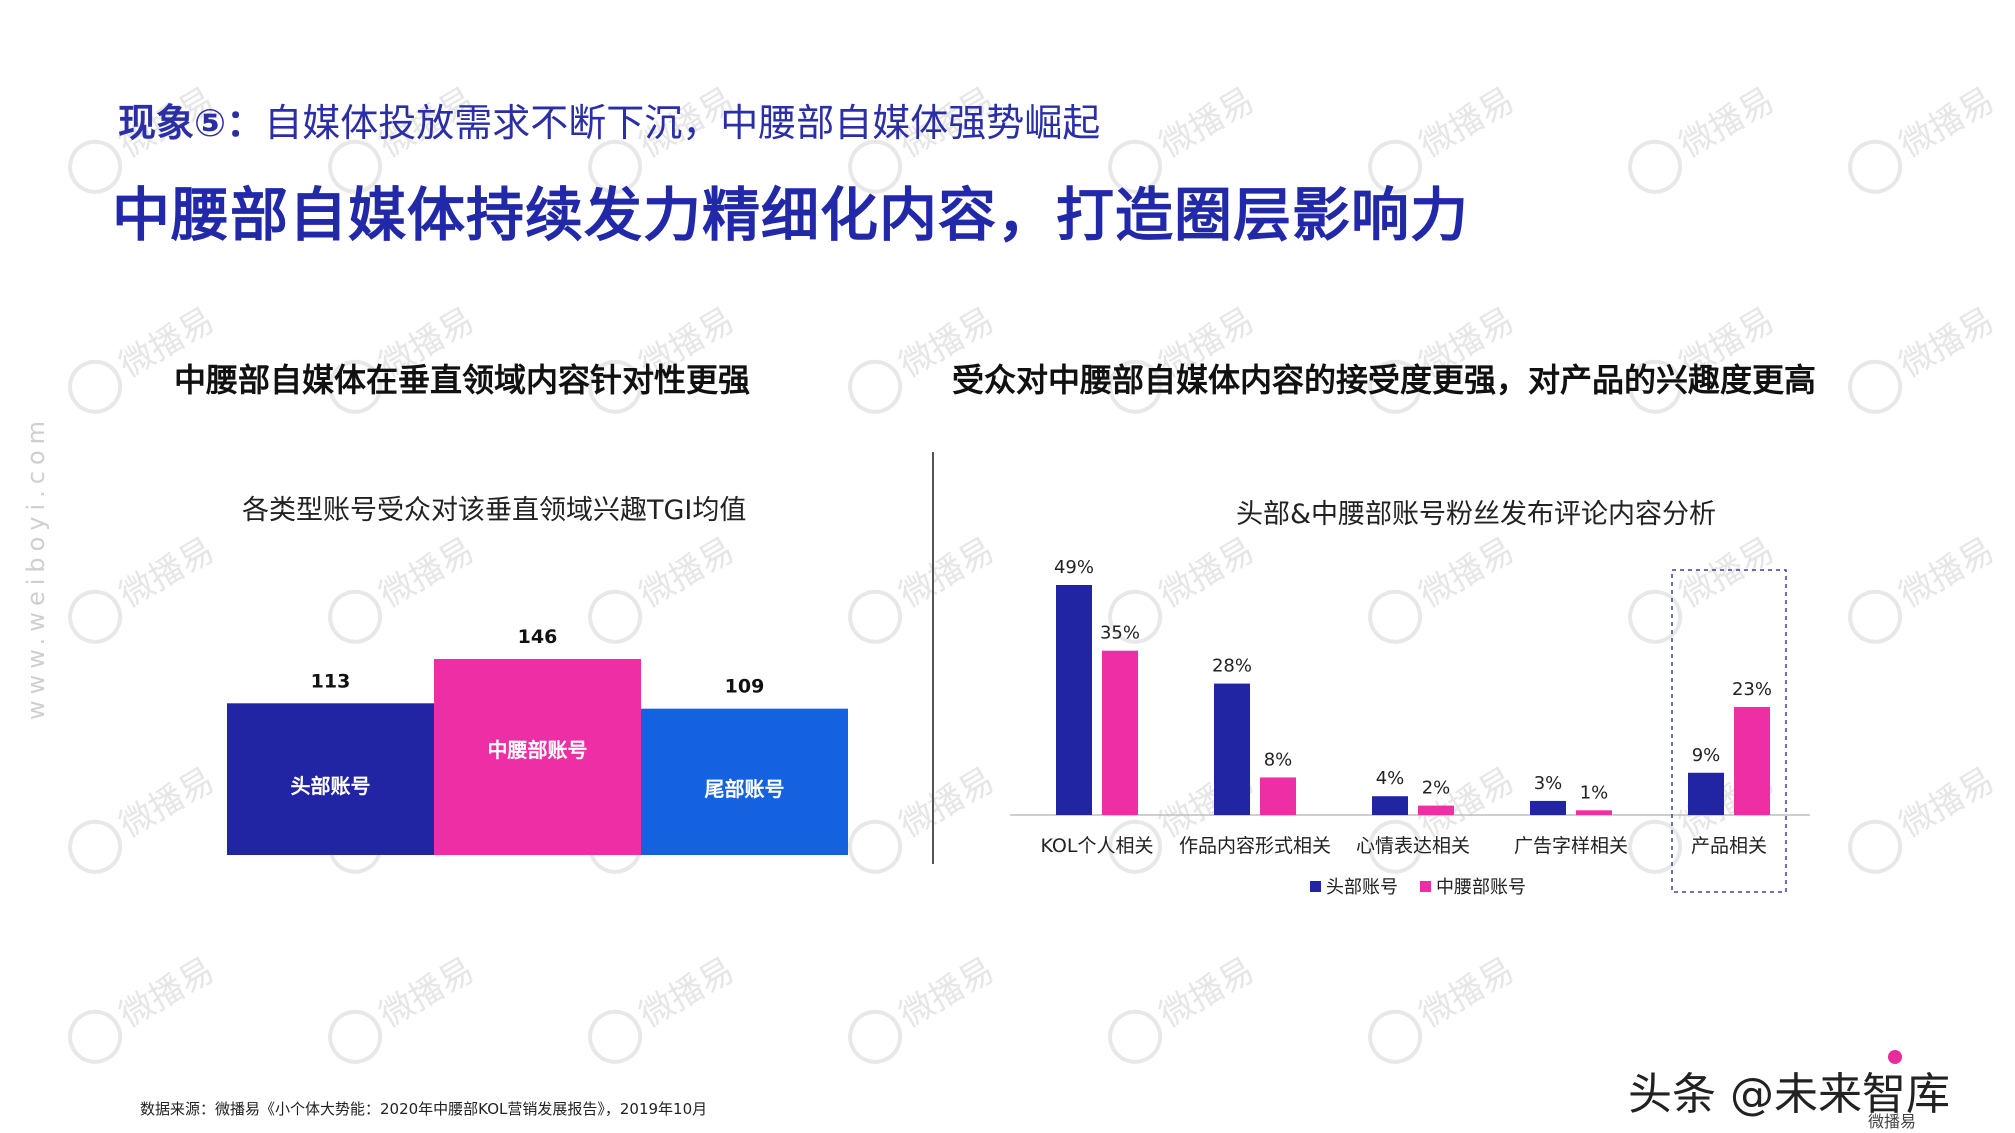 The image size is (2015, 1133). I want to click on data-label: 49%, so click(1074, 567).